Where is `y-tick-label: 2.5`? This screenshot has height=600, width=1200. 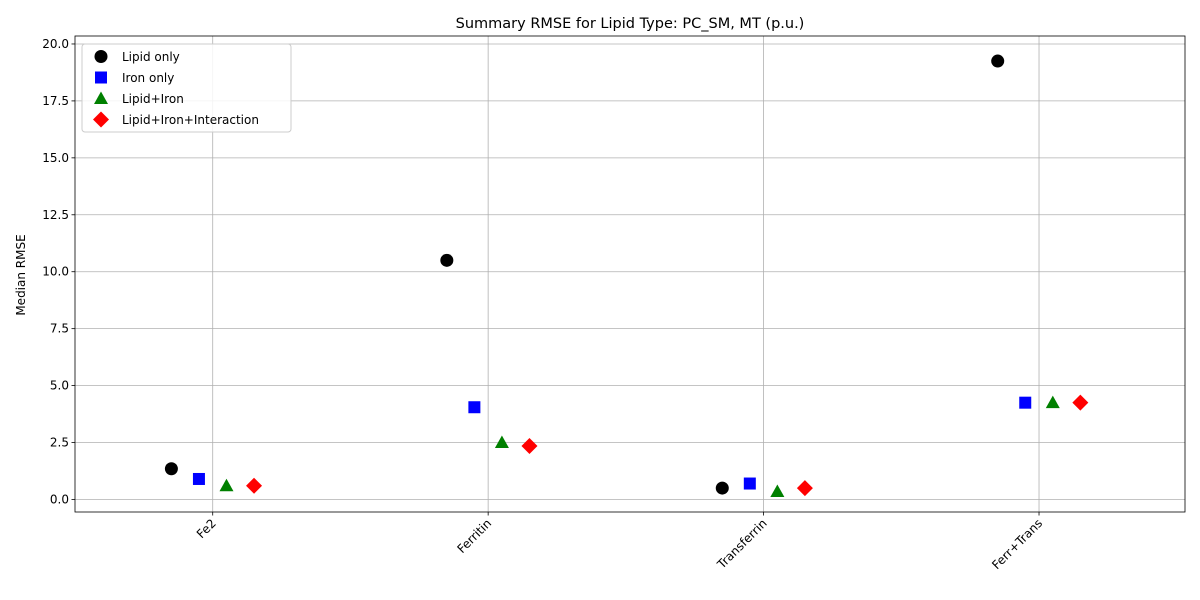 y-tick-label: 2.5 is located at coordinates (59, 443).